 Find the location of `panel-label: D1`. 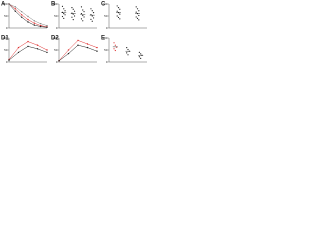

panel-label: D1 is located at coordinates (5, 39).